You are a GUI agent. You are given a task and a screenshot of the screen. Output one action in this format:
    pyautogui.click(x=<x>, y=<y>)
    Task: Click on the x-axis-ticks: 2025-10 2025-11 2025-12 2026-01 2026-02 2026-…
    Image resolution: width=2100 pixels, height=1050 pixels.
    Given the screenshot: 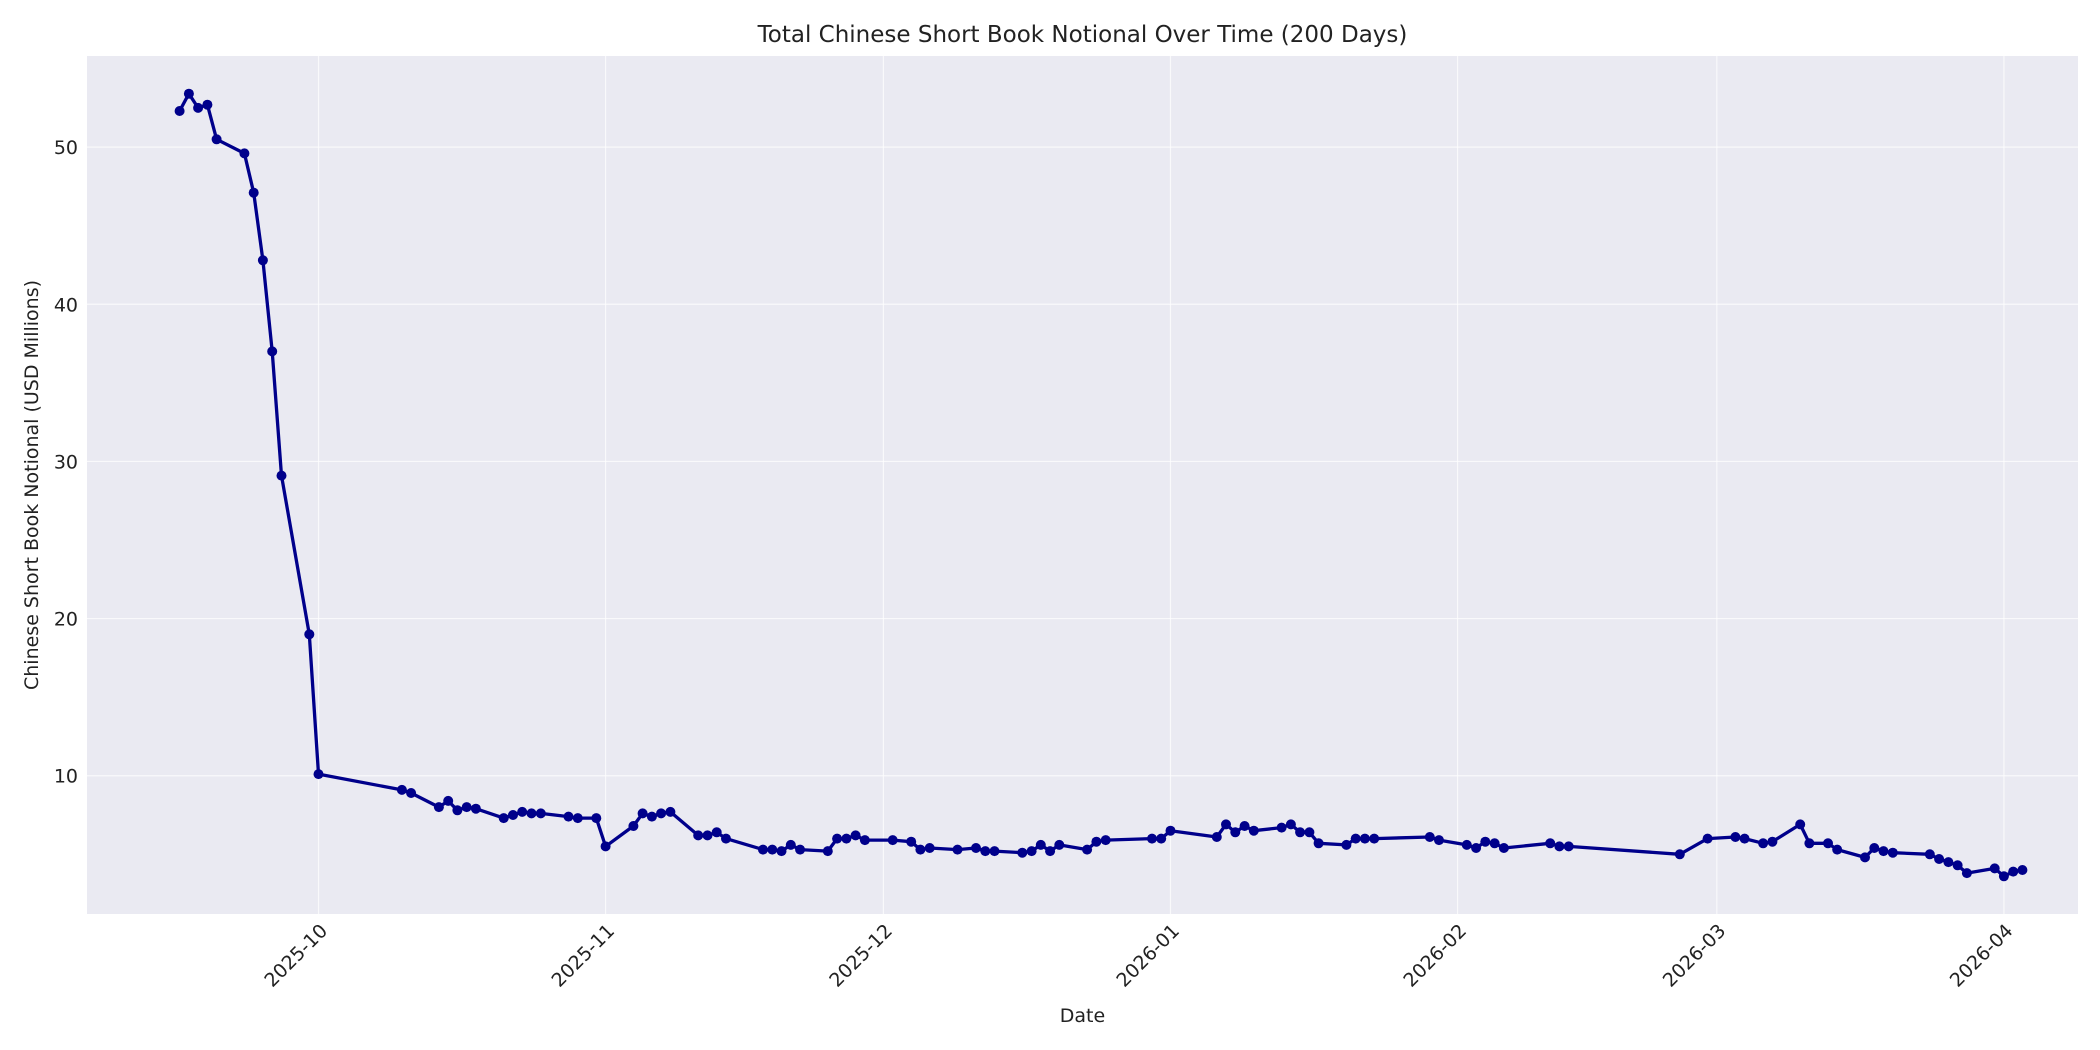 What is the action you would take?
    pyautogui.click(x=1138, y=956)
    